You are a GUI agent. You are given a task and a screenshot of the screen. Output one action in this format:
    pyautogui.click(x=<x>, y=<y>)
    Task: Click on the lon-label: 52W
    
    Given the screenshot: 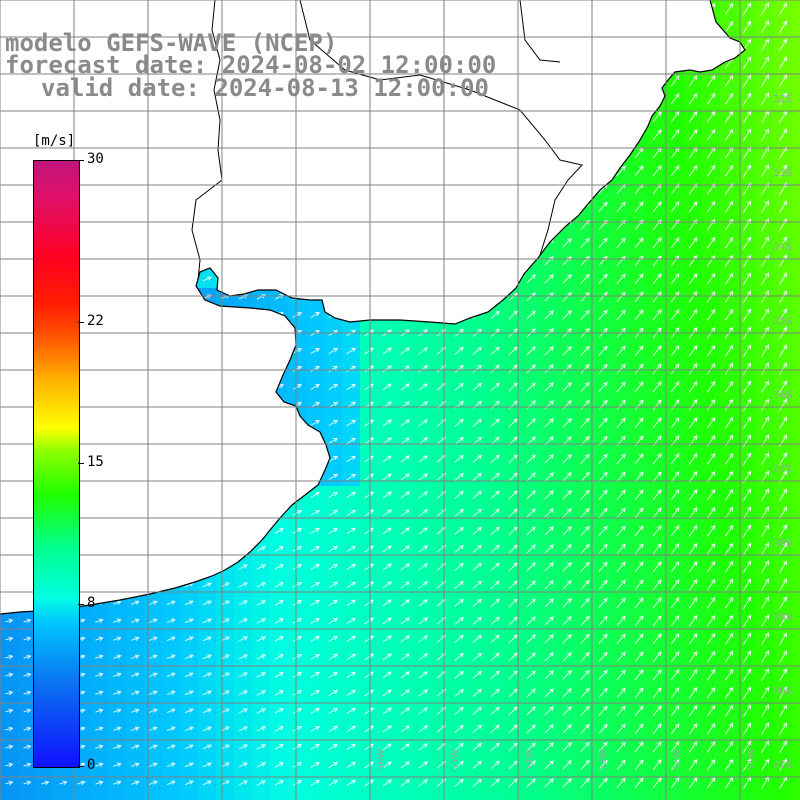 What is the action you would take?
    pyautogui.click(x=677, y=760)
    